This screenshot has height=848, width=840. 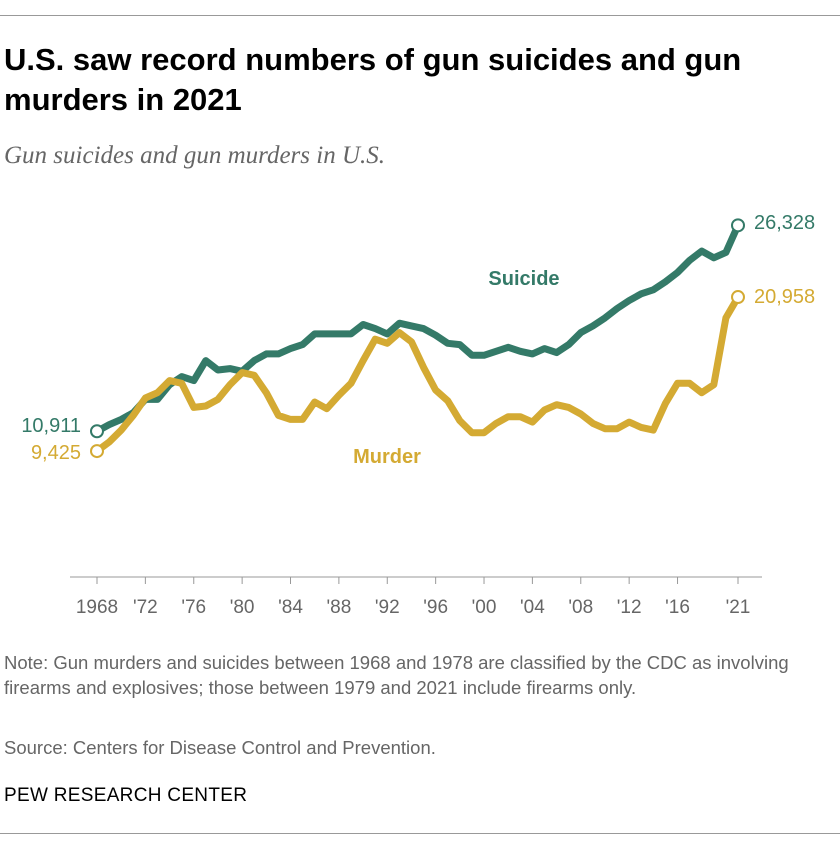 What do you see at coordinates (418, 374) in the screenshot?
I see `series-line-murder` at bounding box center [418, 374].